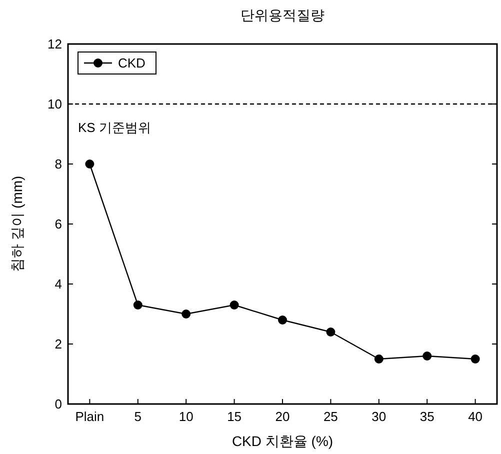 The image size is (501, 454). Describe the element at coordinates (138, 416) in the screenshot. I see `x-tick-label: 5` at that location.